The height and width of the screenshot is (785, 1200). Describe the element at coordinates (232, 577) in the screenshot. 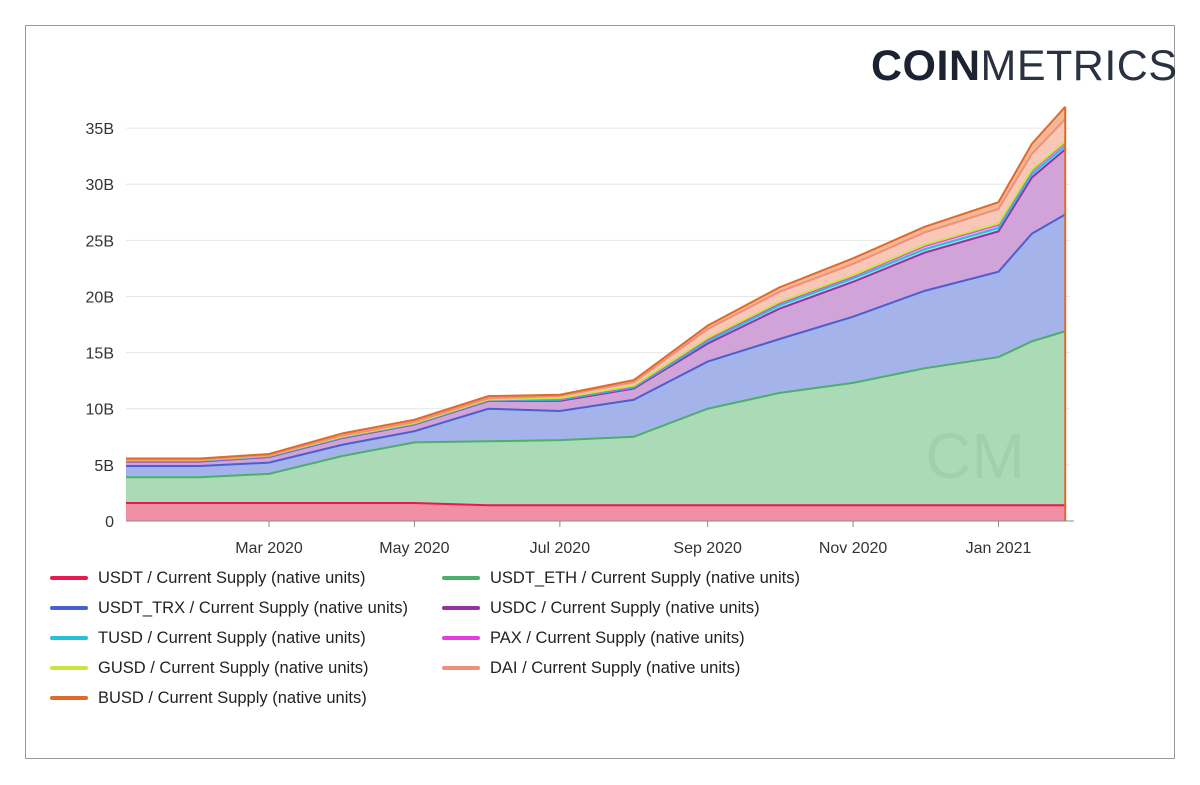

I see `legend-label: USDT / Current Supply (native units)` at that location.